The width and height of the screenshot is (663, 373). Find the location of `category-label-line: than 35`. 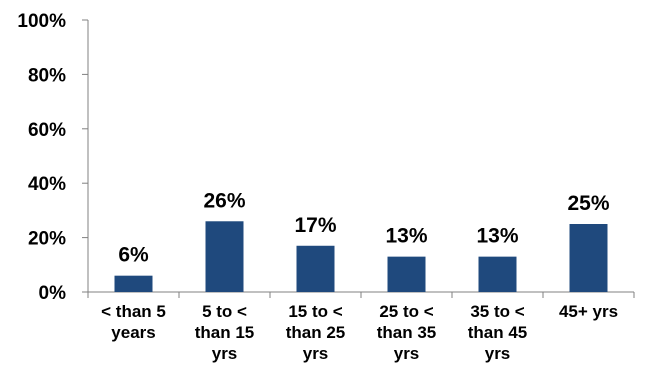

category-label-line: than 35 is located at coordinates (407, 332).